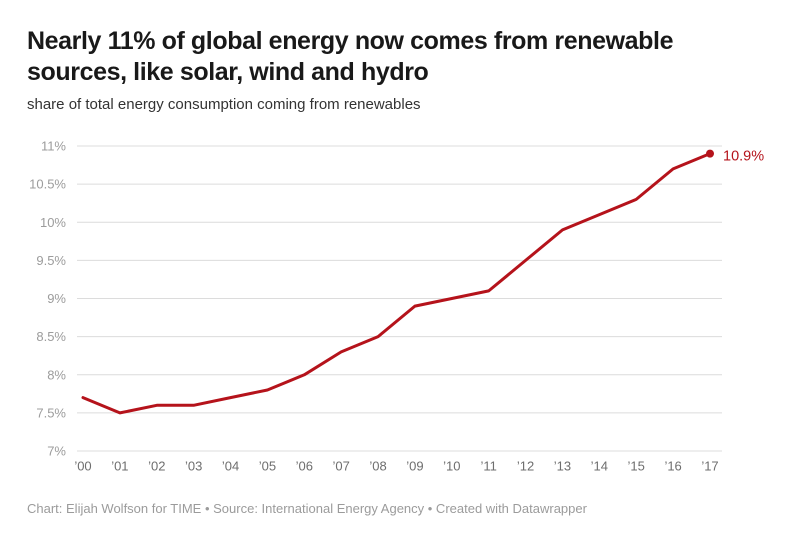 The width and height of the screenshot is (800, 550). Describe the element at coordinates (414, 466) in the screenshot. I see `x-axis-tick-label: ’09` at that location.